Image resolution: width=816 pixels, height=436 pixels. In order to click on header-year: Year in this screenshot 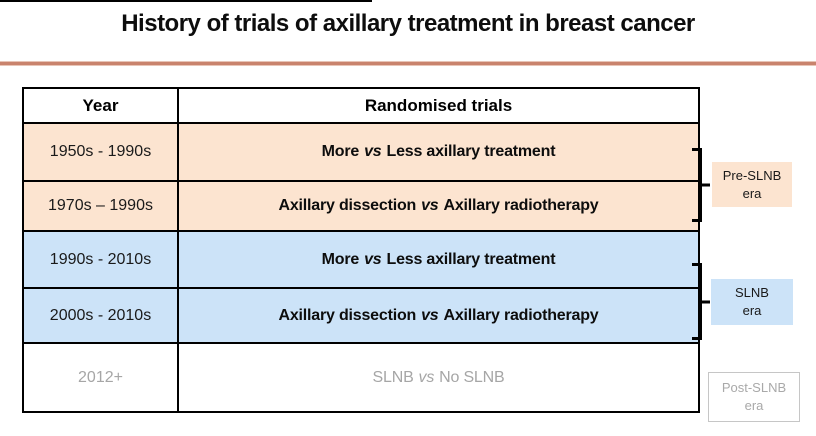, I will do `click(100, 105)`.